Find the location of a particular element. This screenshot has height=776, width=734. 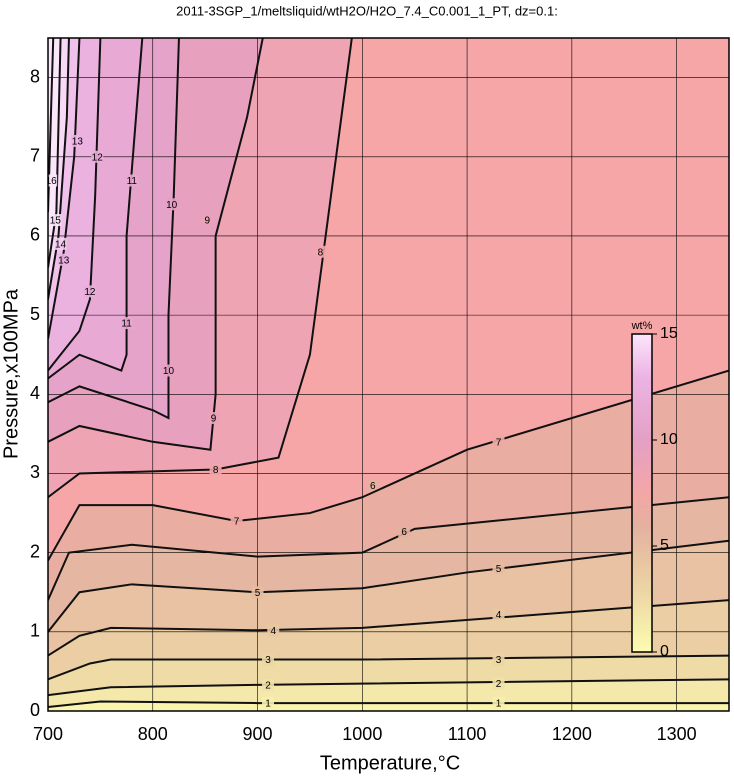

contour-label: 16 is located at coordinates (52, 181).